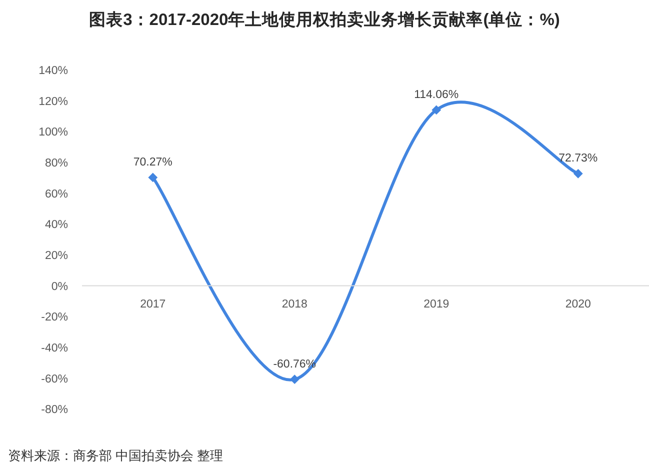 This screenshot has height=476, width=649. I want to click on chart-title: 图表3：2017-2020年土地使用权拍卖业务增长贡献率(单位：%), so click(324, 20).